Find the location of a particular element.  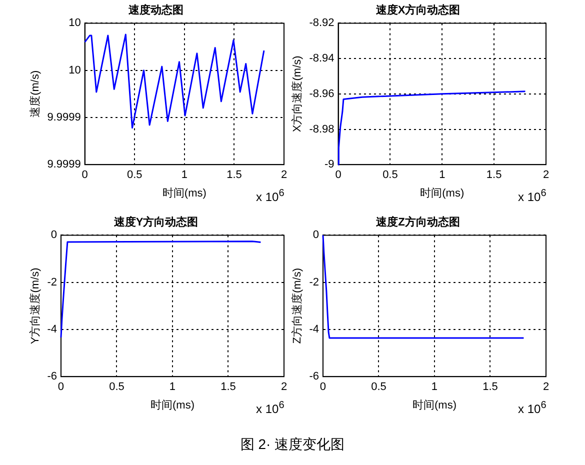

chart-title: 速度动态图 is located at coordinates (156, 10).